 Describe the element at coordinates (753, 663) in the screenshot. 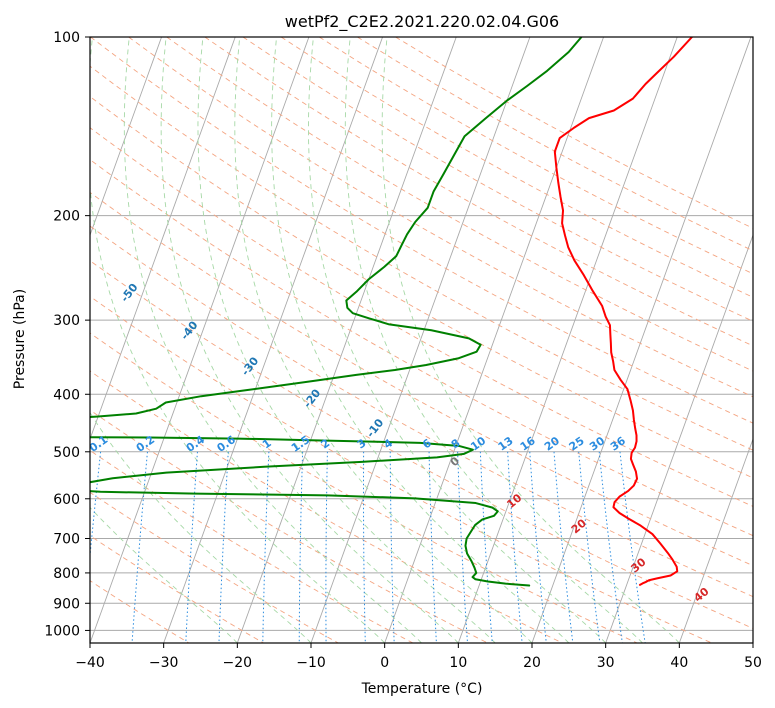

I see `x-tick-label-50: 50` at that location.